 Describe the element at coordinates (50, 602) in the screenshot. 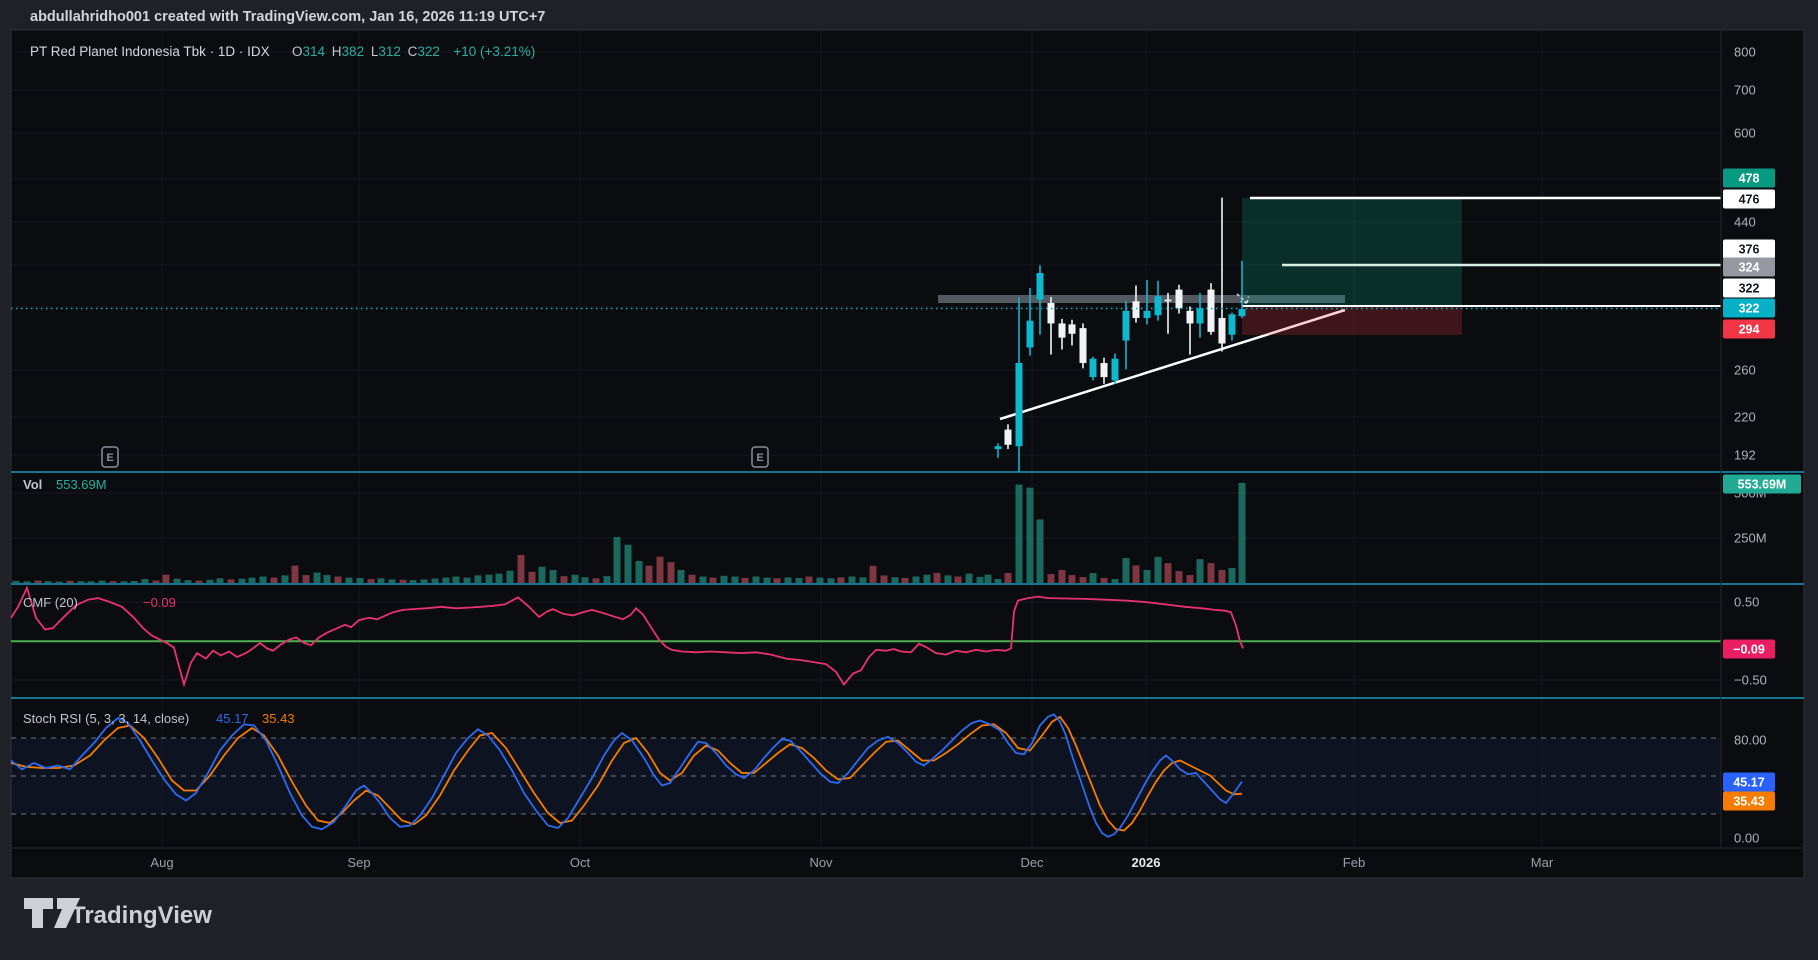

I see `cmf-label: CMF (20)` at that location.